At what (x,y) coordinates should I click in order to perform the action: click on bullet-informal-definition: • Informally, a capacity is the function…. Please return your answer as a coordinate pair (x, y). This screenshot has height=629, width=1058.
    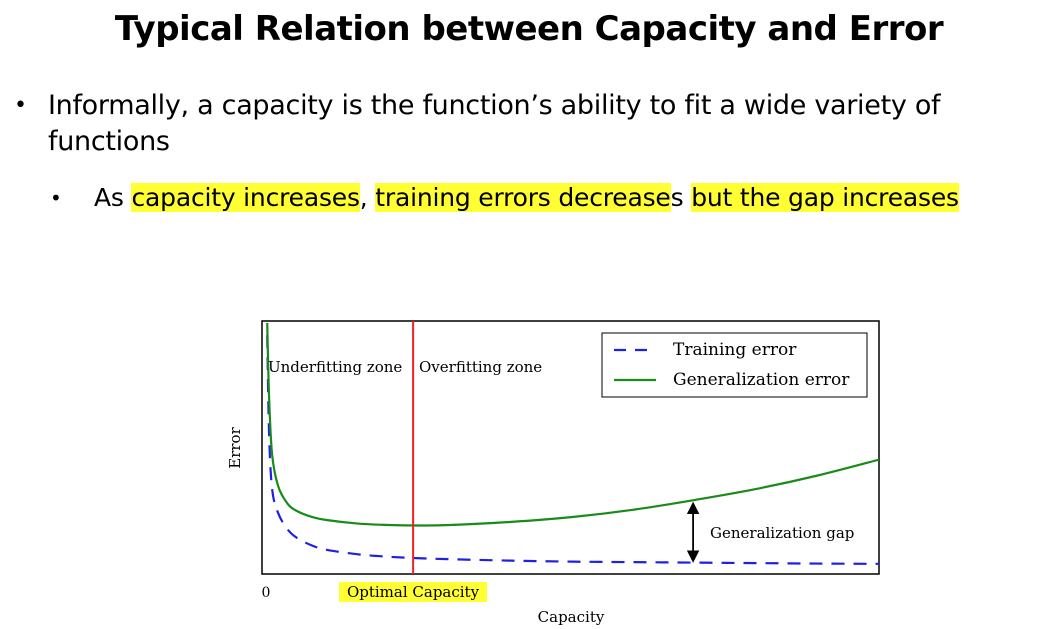
    Looking at the image, I should click on (529, 124).